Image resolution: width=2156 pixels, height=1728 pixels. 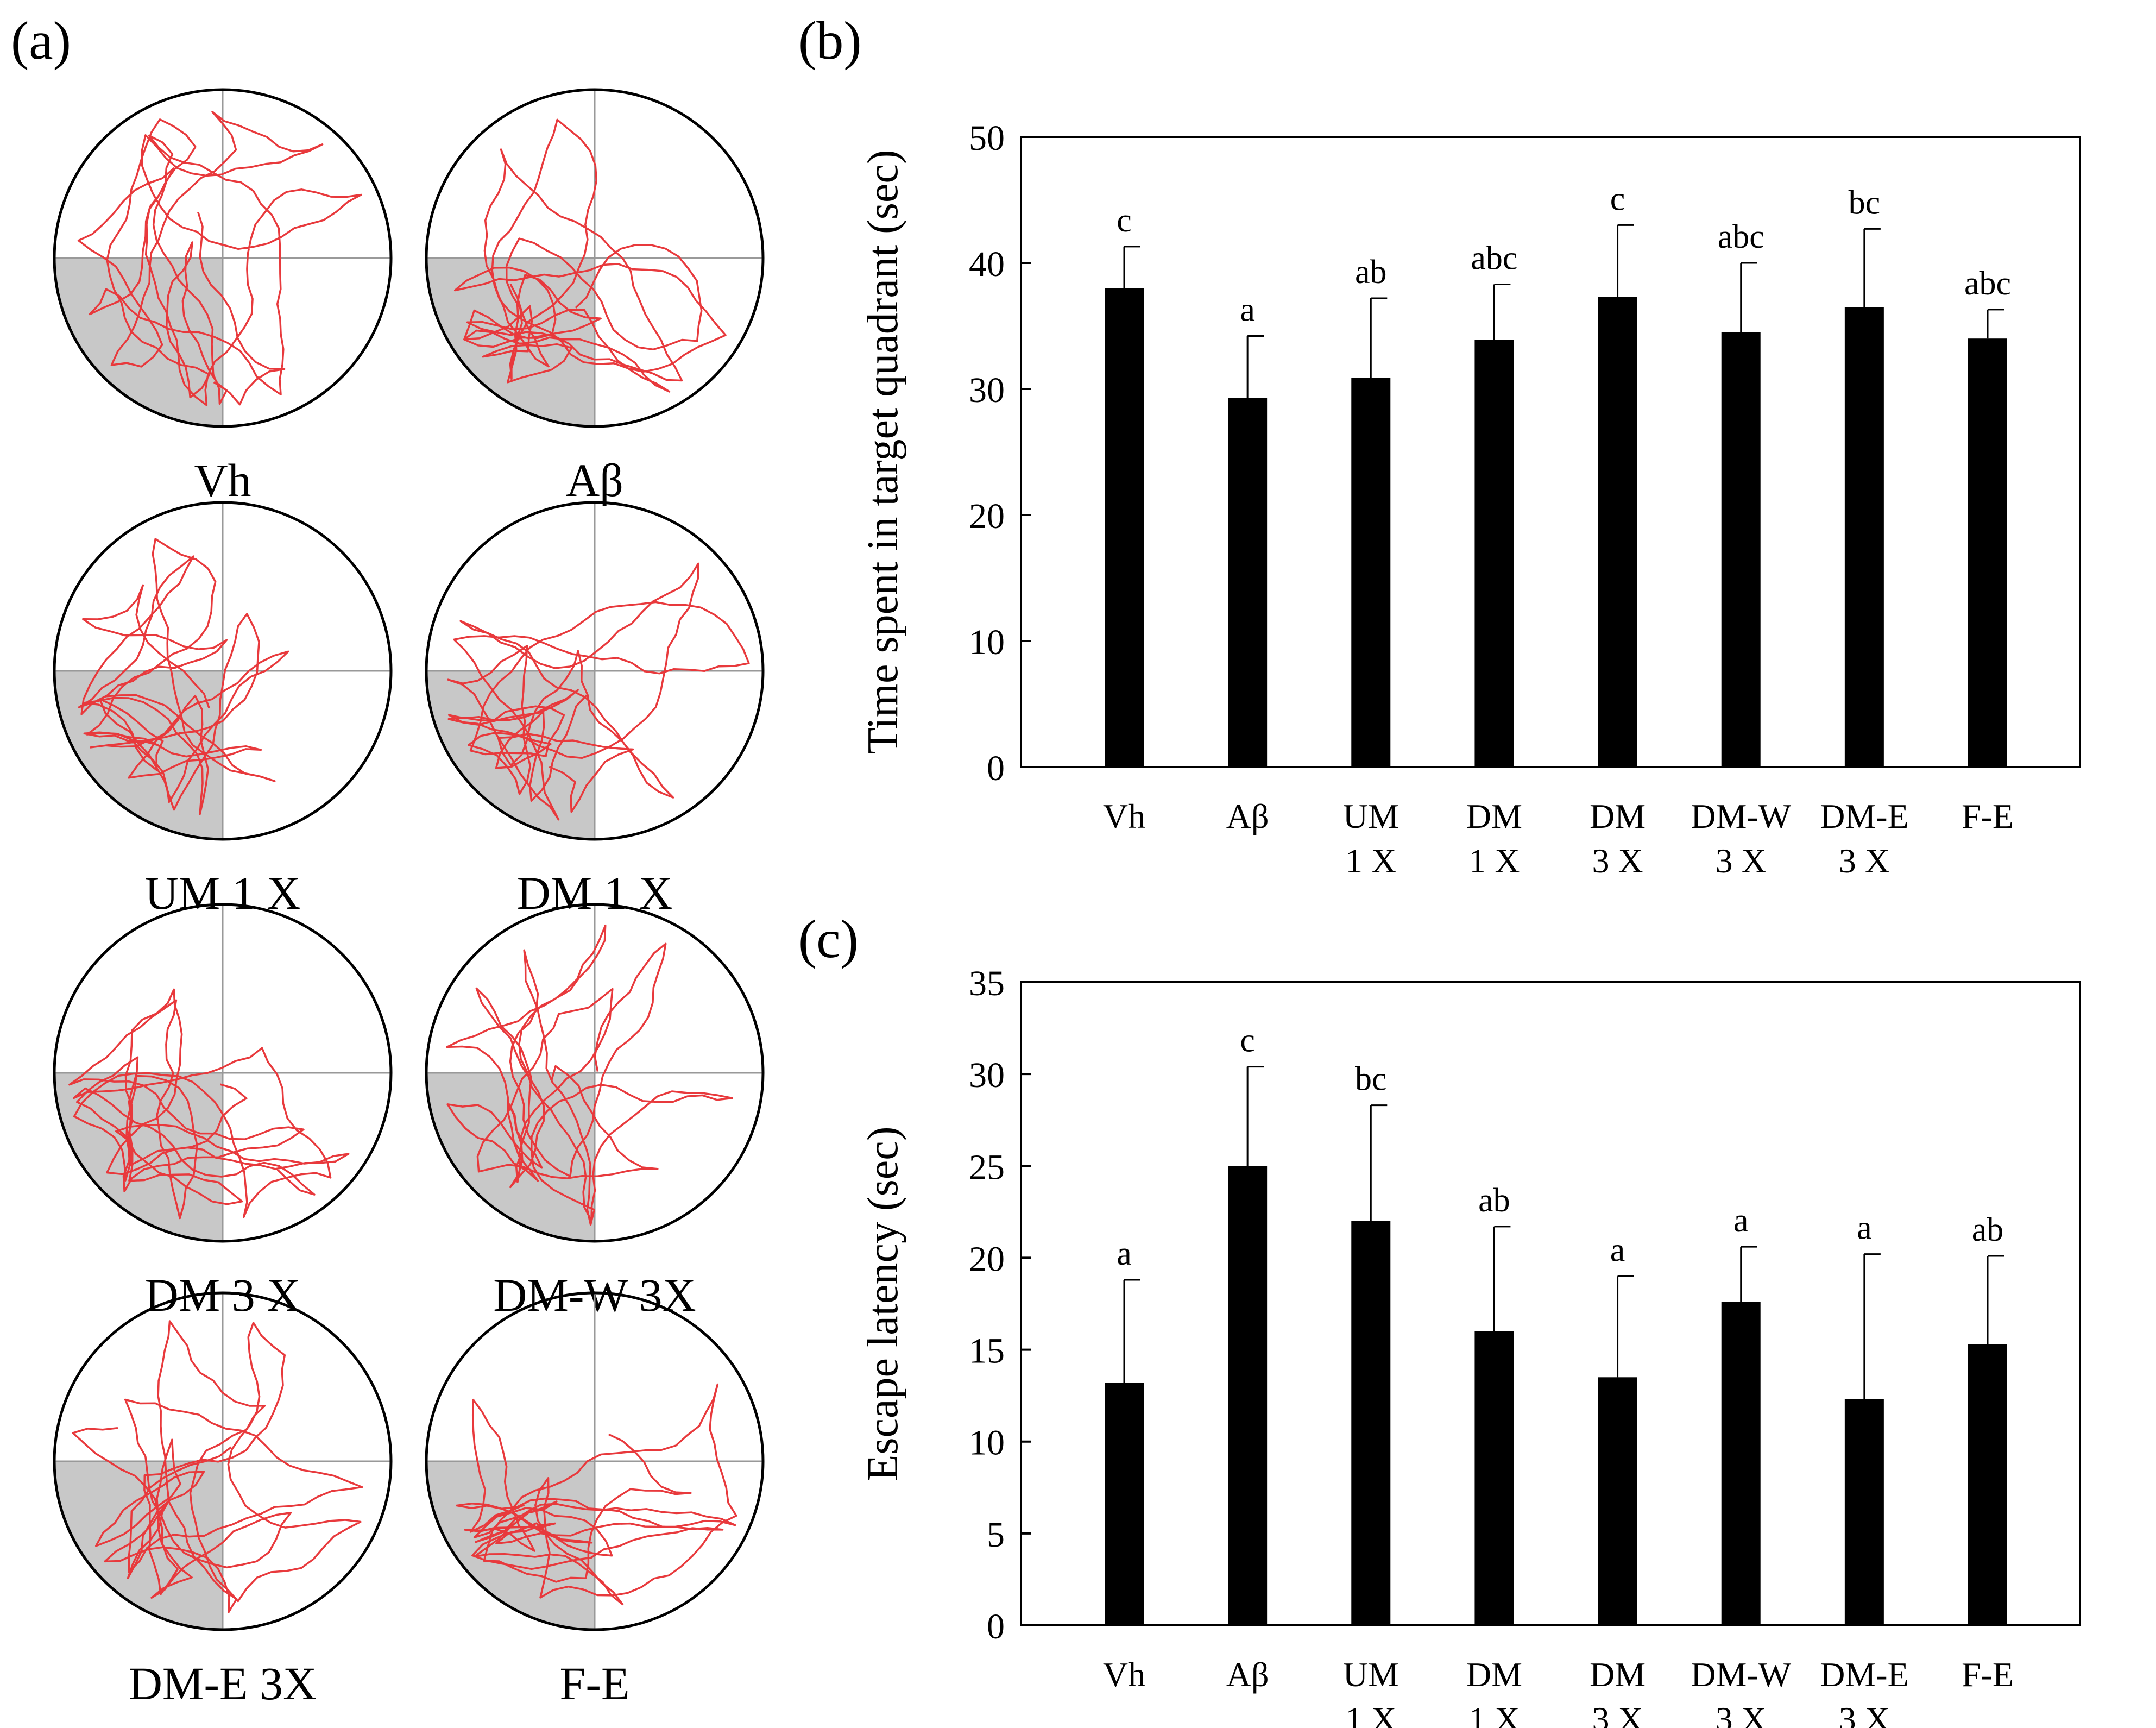 I want to click on x-tick-label: DM-W, so click(x=1741, y=816).